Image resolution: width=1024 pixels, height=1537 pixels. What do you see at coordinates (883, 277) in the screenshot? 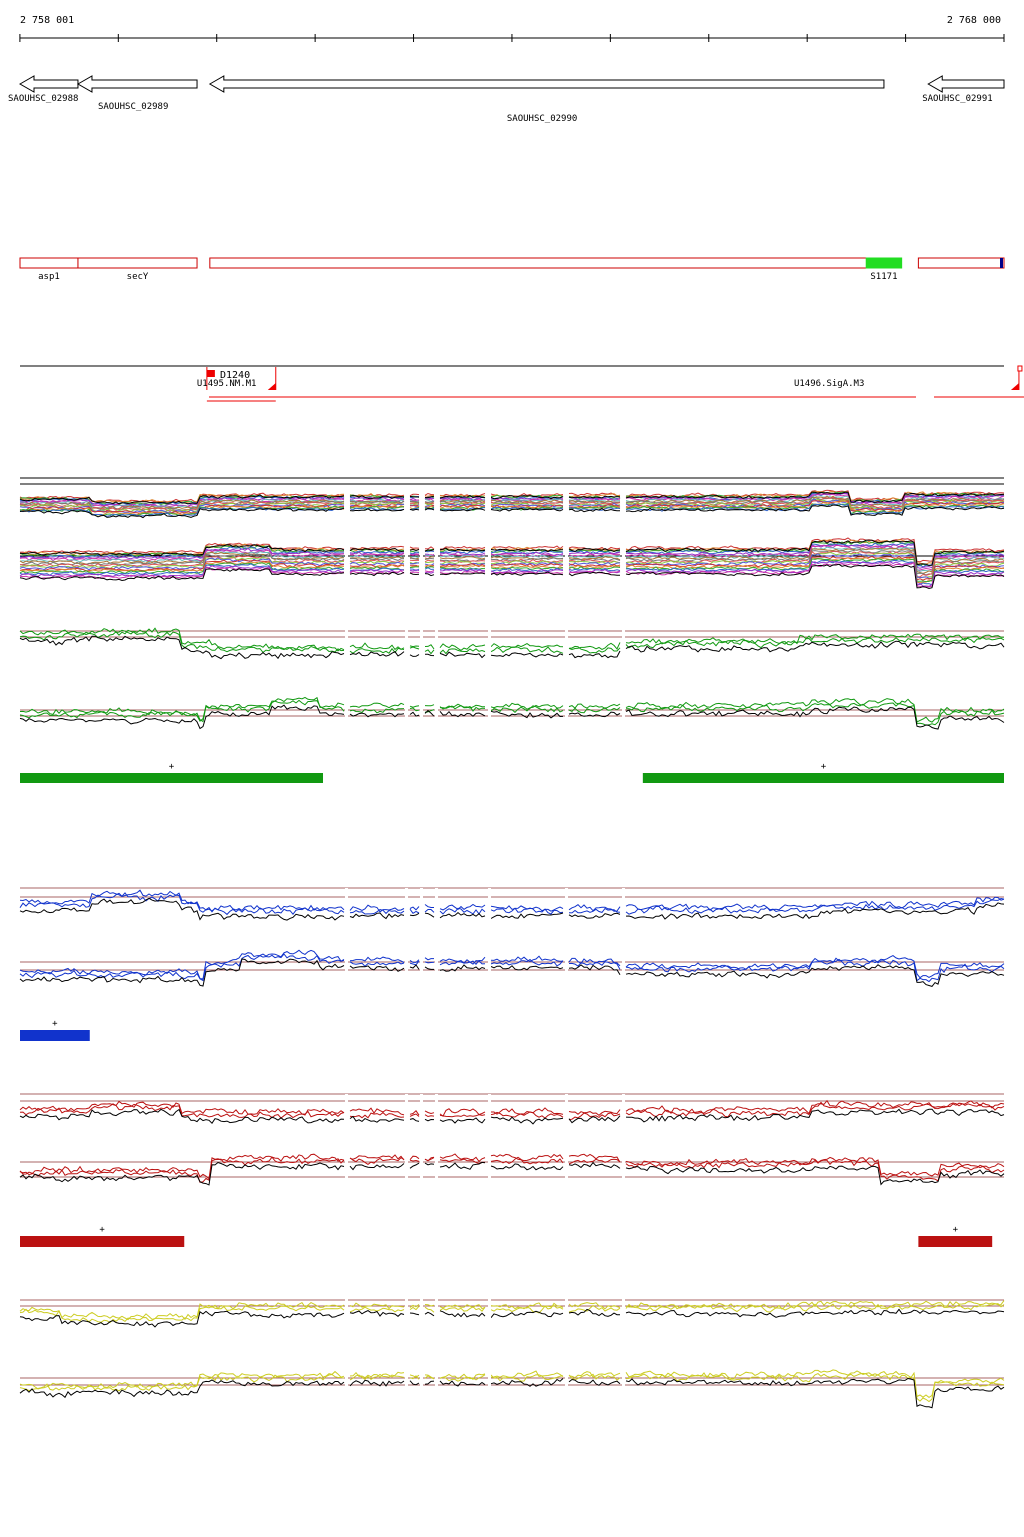
I see `annotation-label: S1171` at bounding box center [883, 277].